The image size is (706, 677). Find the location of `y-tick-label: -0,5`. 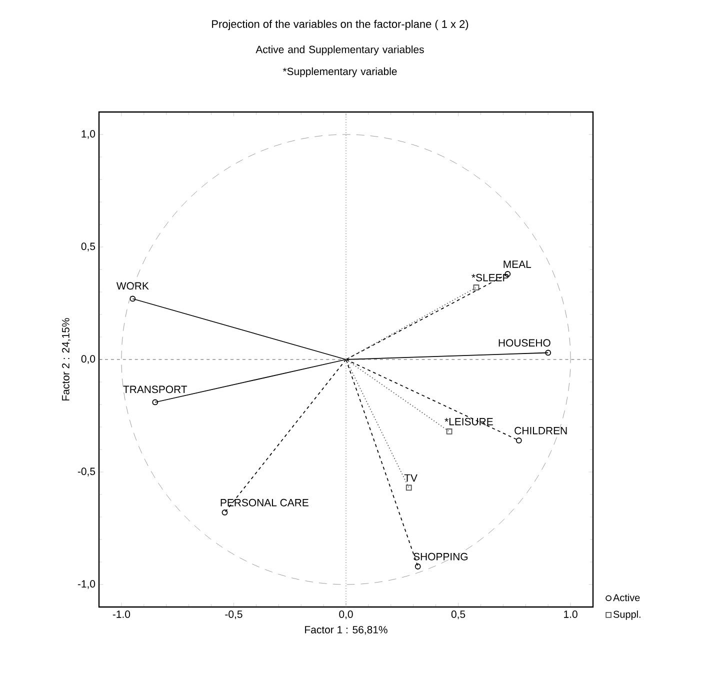

y-tick-label: -0,5 is located at coordinates (87, 472).